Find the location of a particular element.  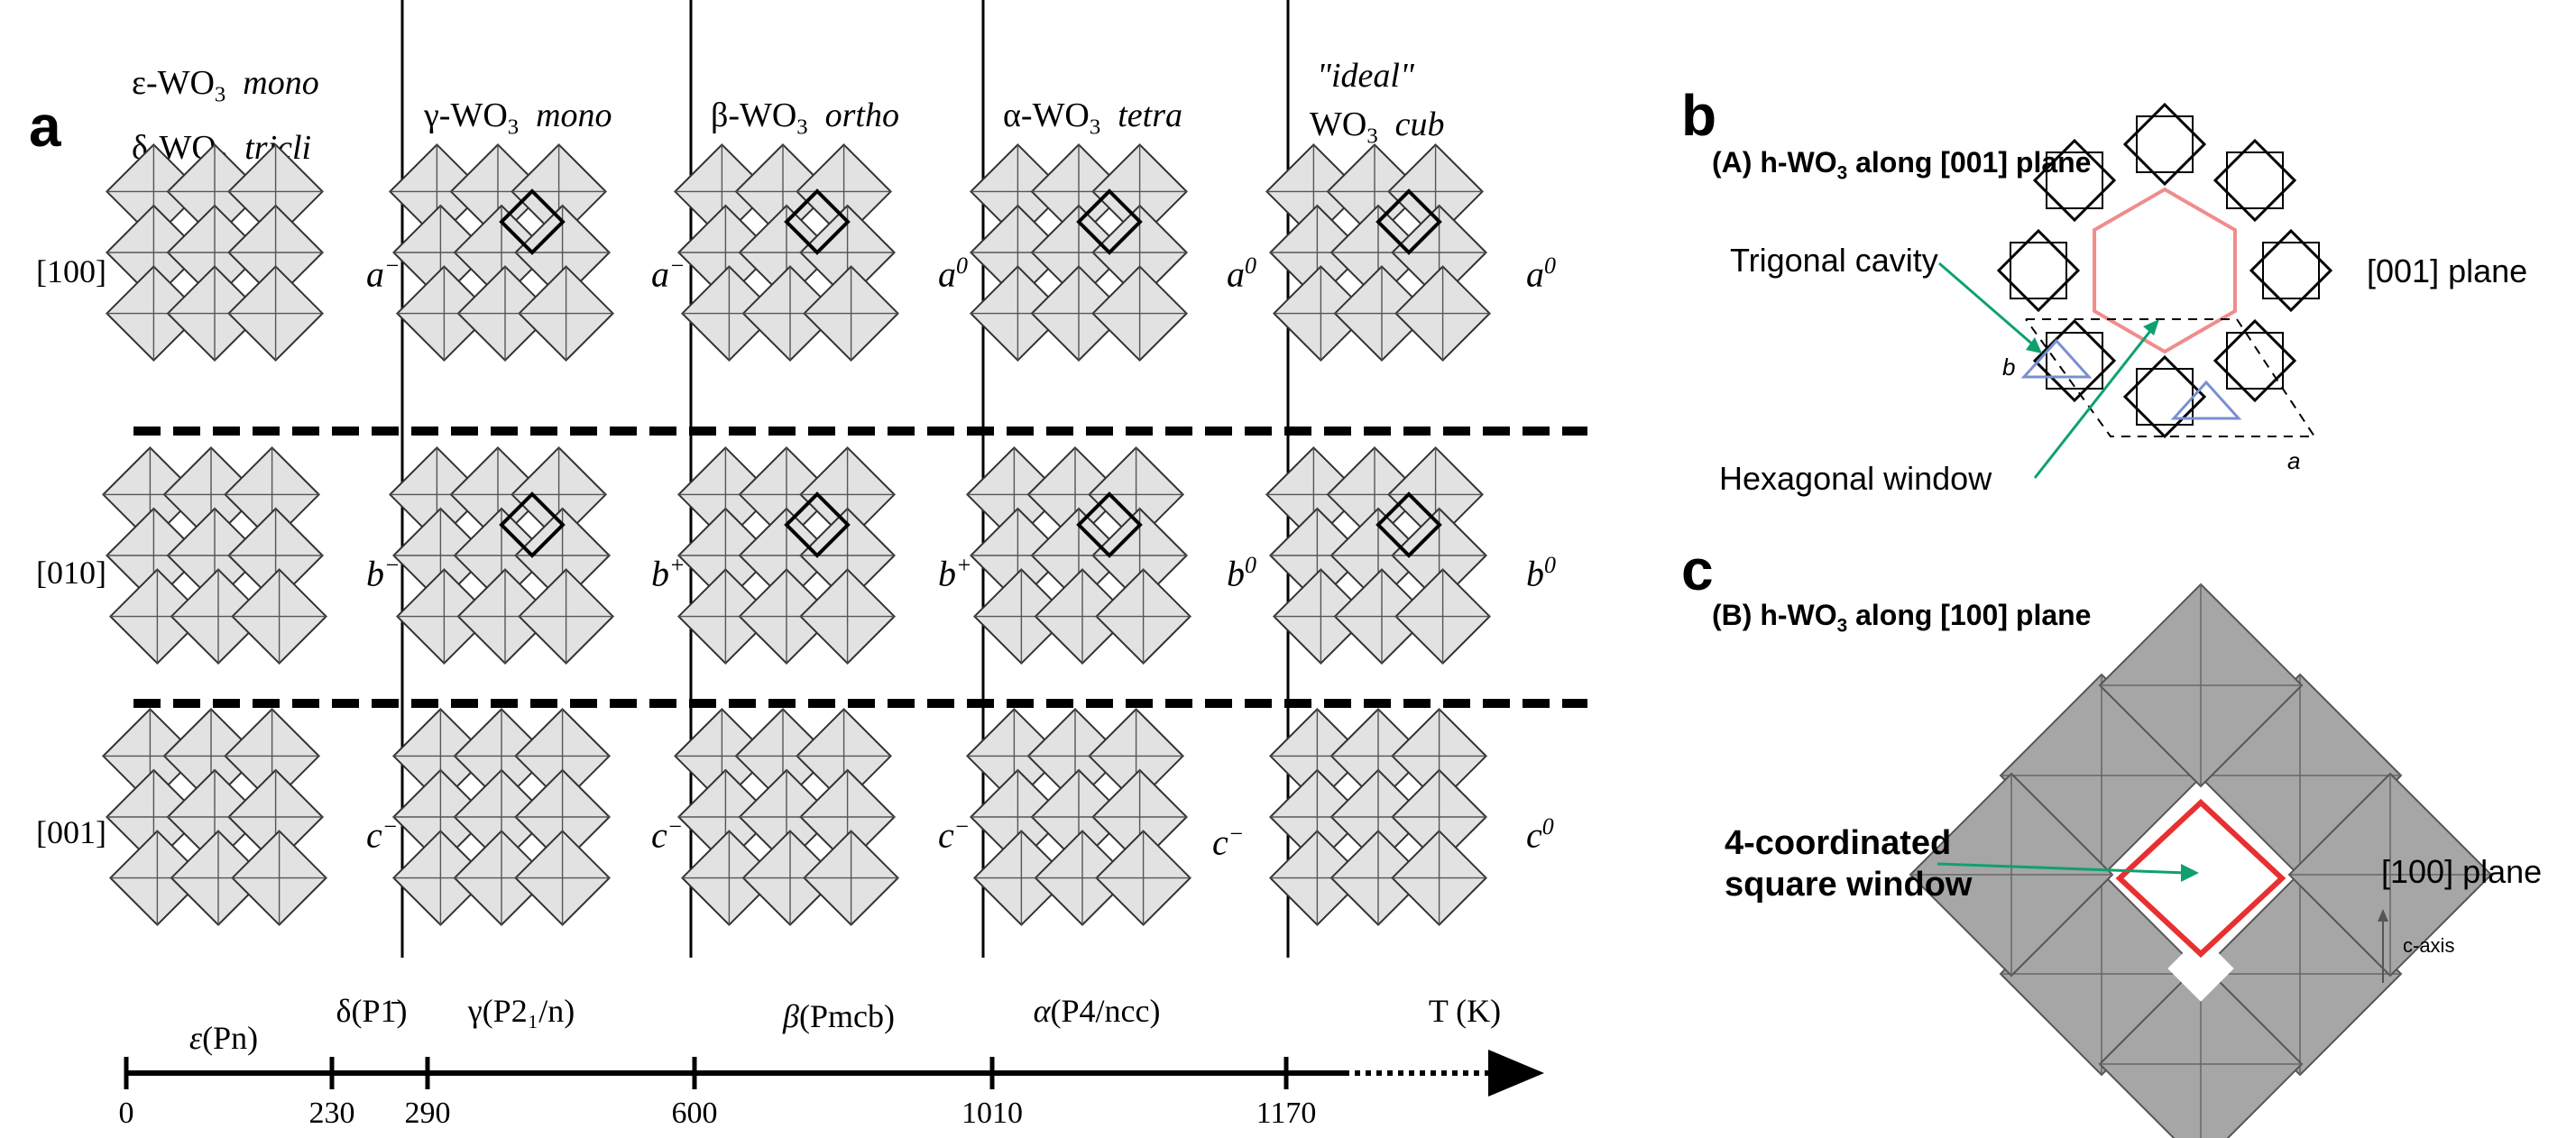

hexagonal-window is located at coordinates (2165, 270).